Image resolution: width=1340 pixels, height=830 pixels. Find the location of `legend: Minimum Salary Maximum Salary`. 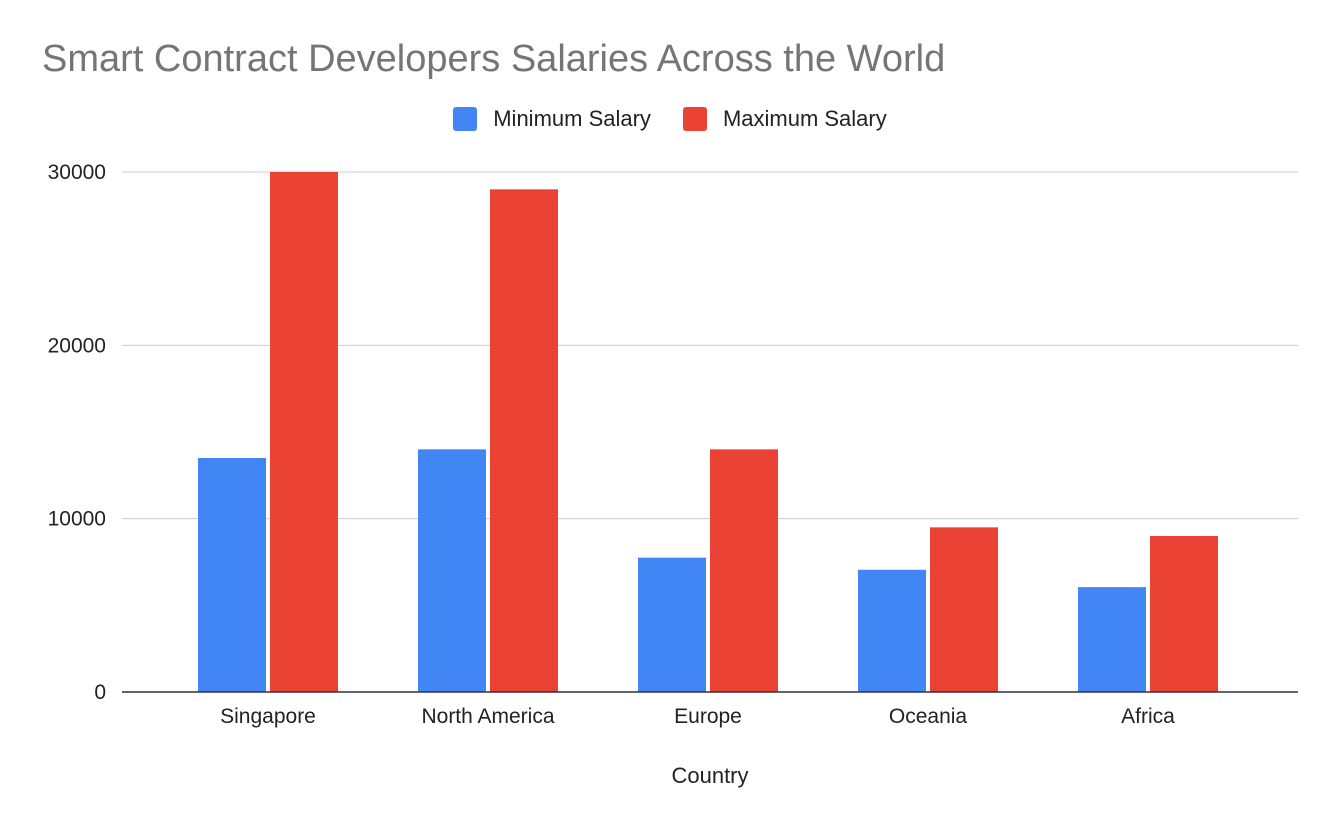

legend: Minimum Salary Maximum Salary is located at coordinates (670, 119).